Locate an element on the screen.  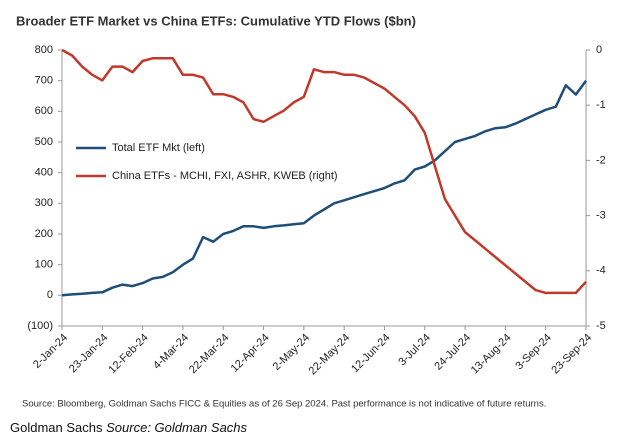
y2-tick-label: -2 is located at coordinates (601, 160).